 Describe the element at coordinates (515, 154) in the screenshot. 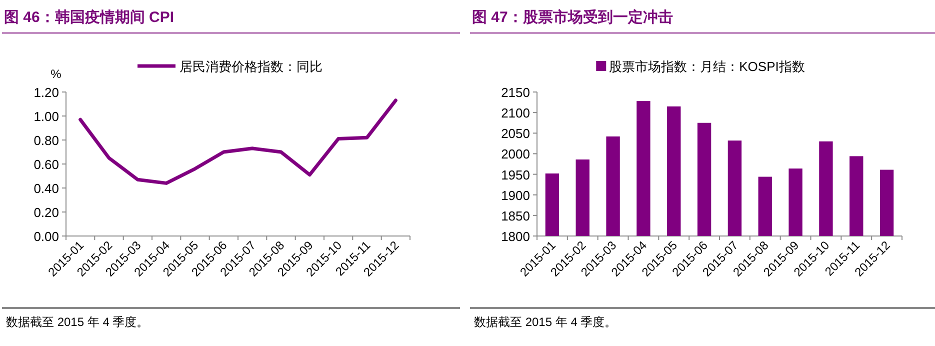

I see `y-tick-label: 2000` at that location.